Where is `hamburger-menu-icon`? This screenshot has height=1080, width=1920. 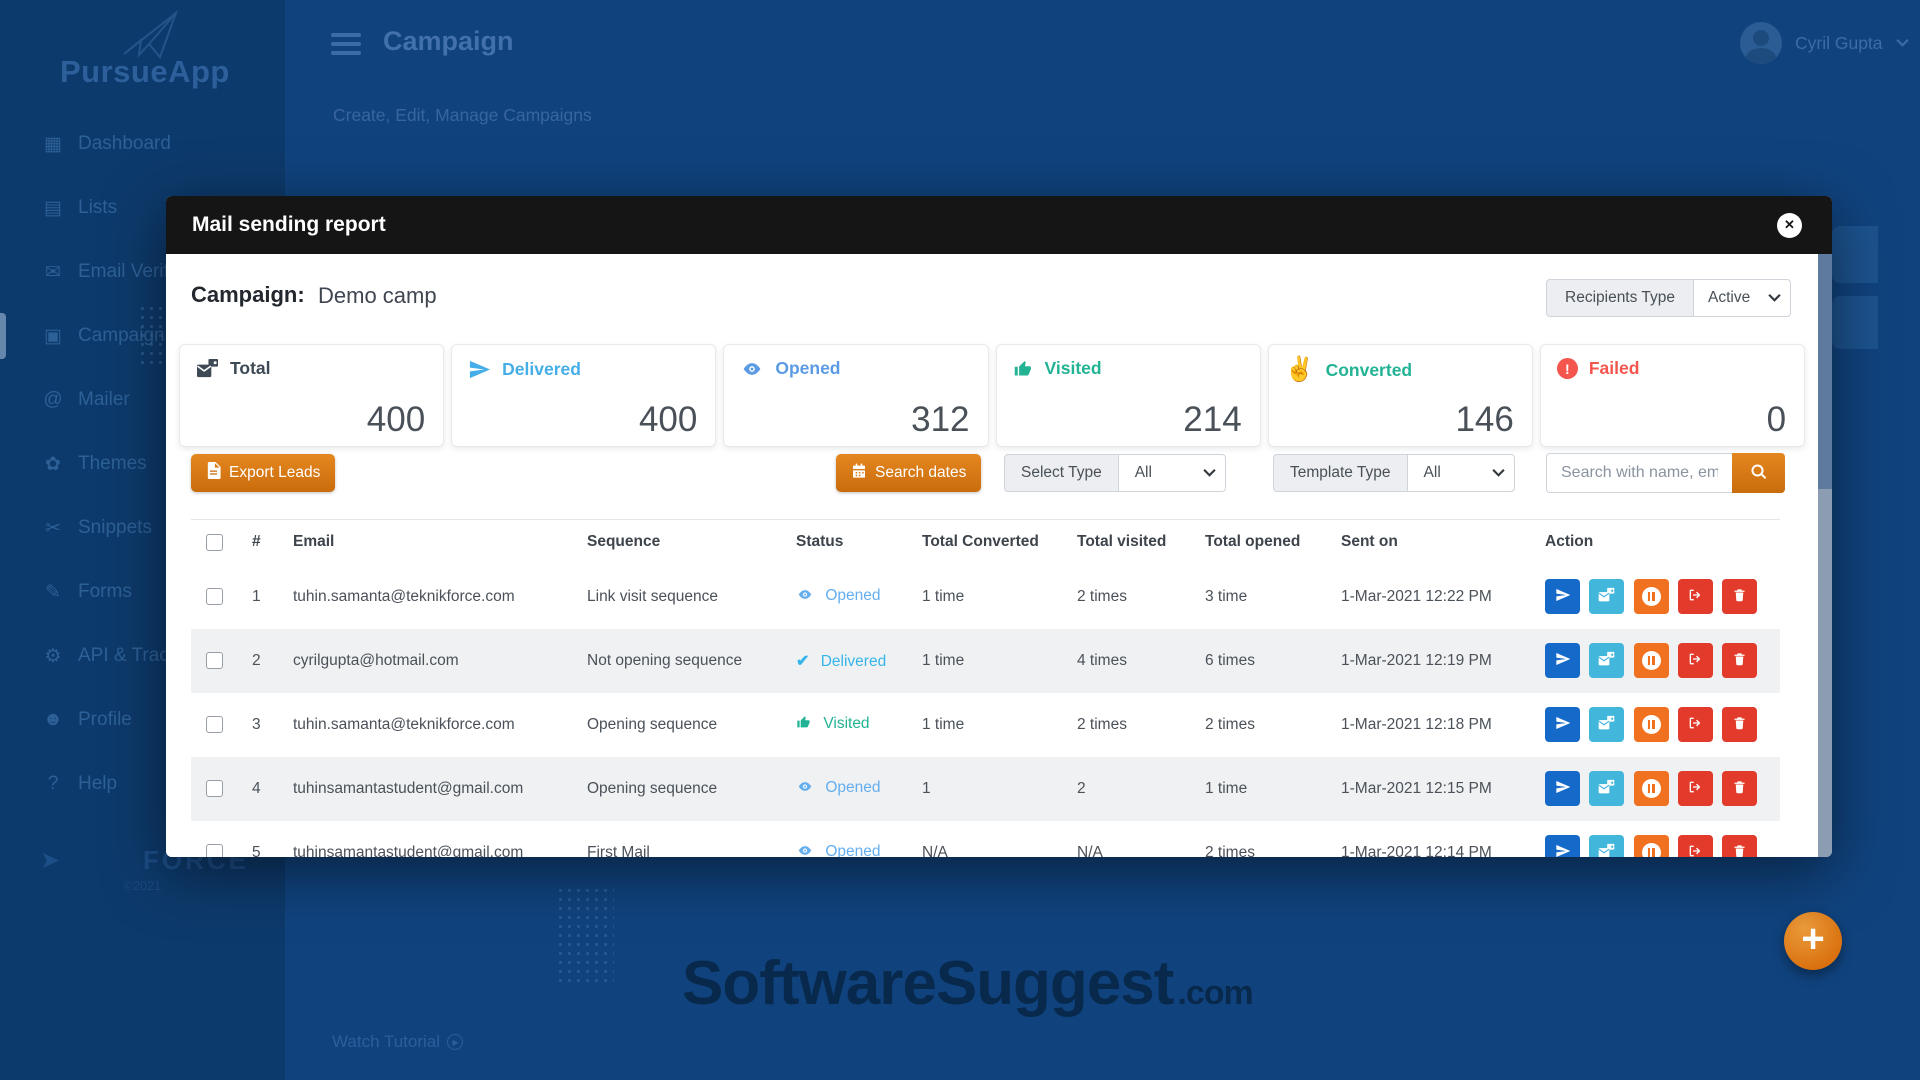 hamburger-menu-icon is located at coordinates (346, 44).